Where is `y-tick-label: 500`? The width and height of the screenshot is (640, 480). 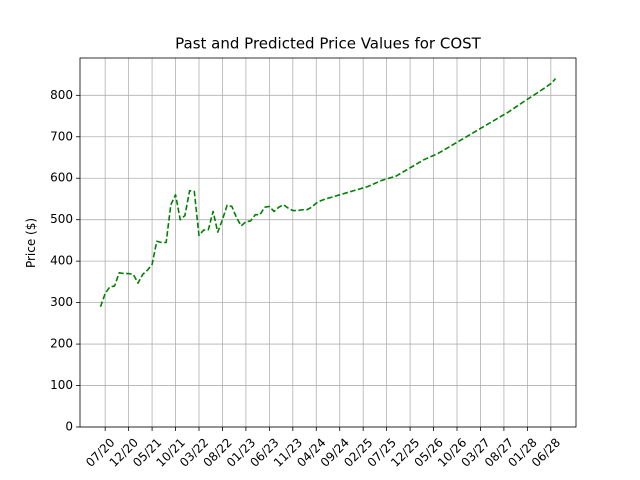
y-tick-label: 500 is located at coordinates (61, 219).